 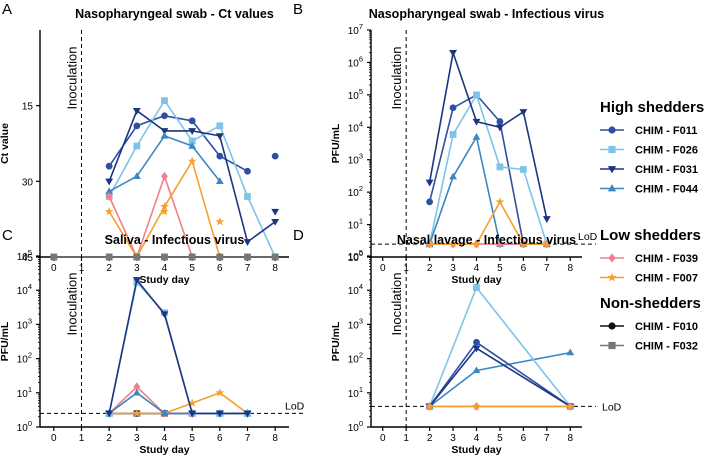 What do you see at coordinates (54, 438) in the screenshot?
I see `x-tick-label: 0` at bounding box center [54, 438].